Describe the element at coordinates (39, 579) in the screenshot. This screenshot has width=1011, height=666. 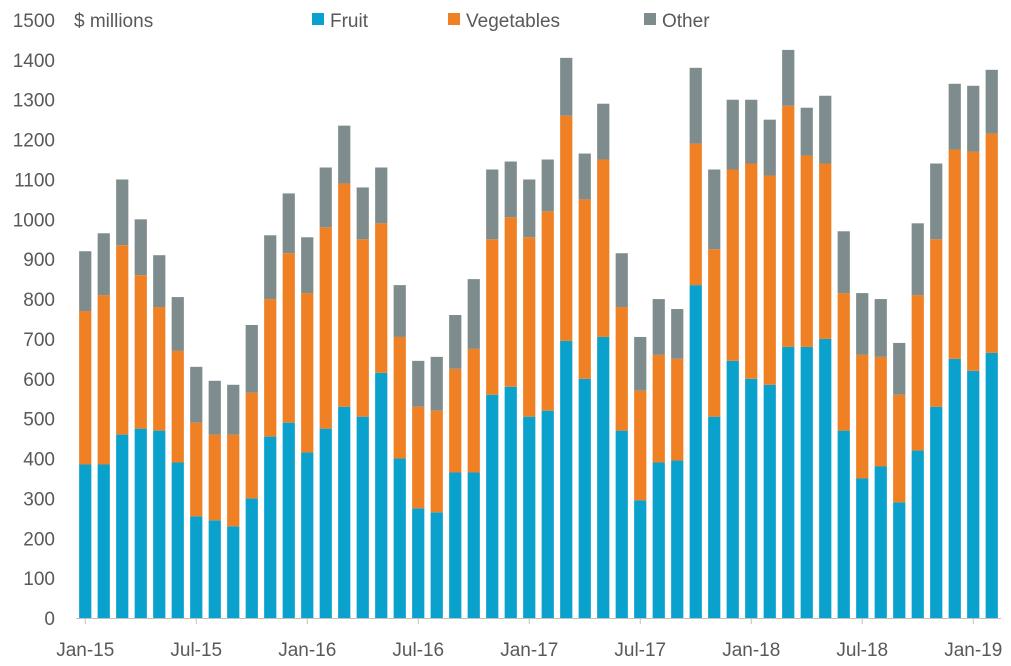
I see `y-tick-label: 100` at that location.